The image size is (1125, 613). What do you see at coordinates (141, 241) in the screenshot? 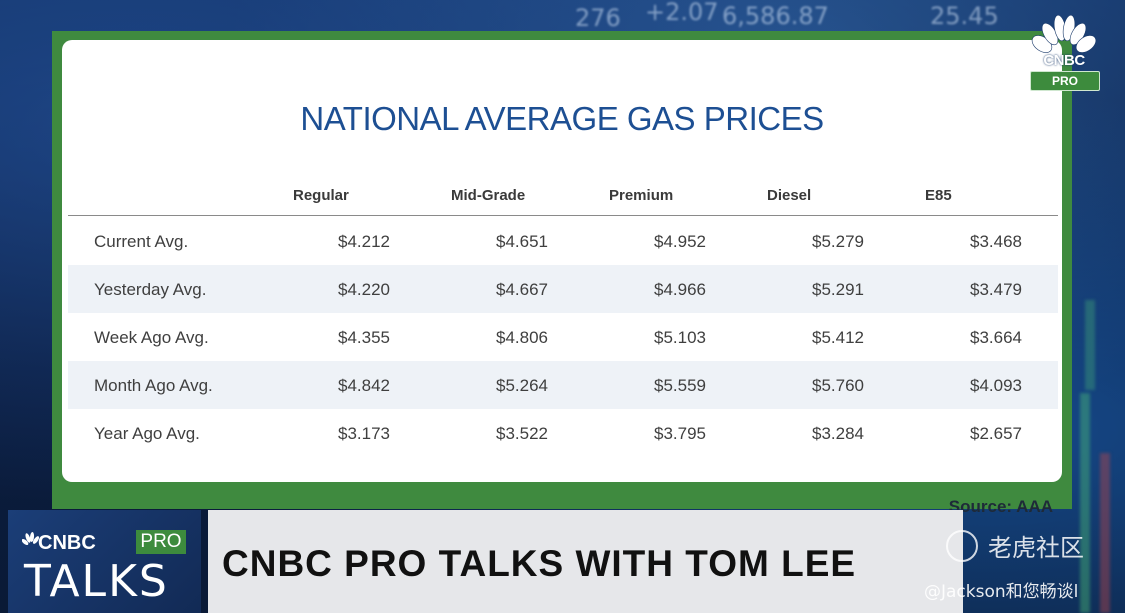
I see `row-label: Current Avg.` at bounding box center [141, 241].